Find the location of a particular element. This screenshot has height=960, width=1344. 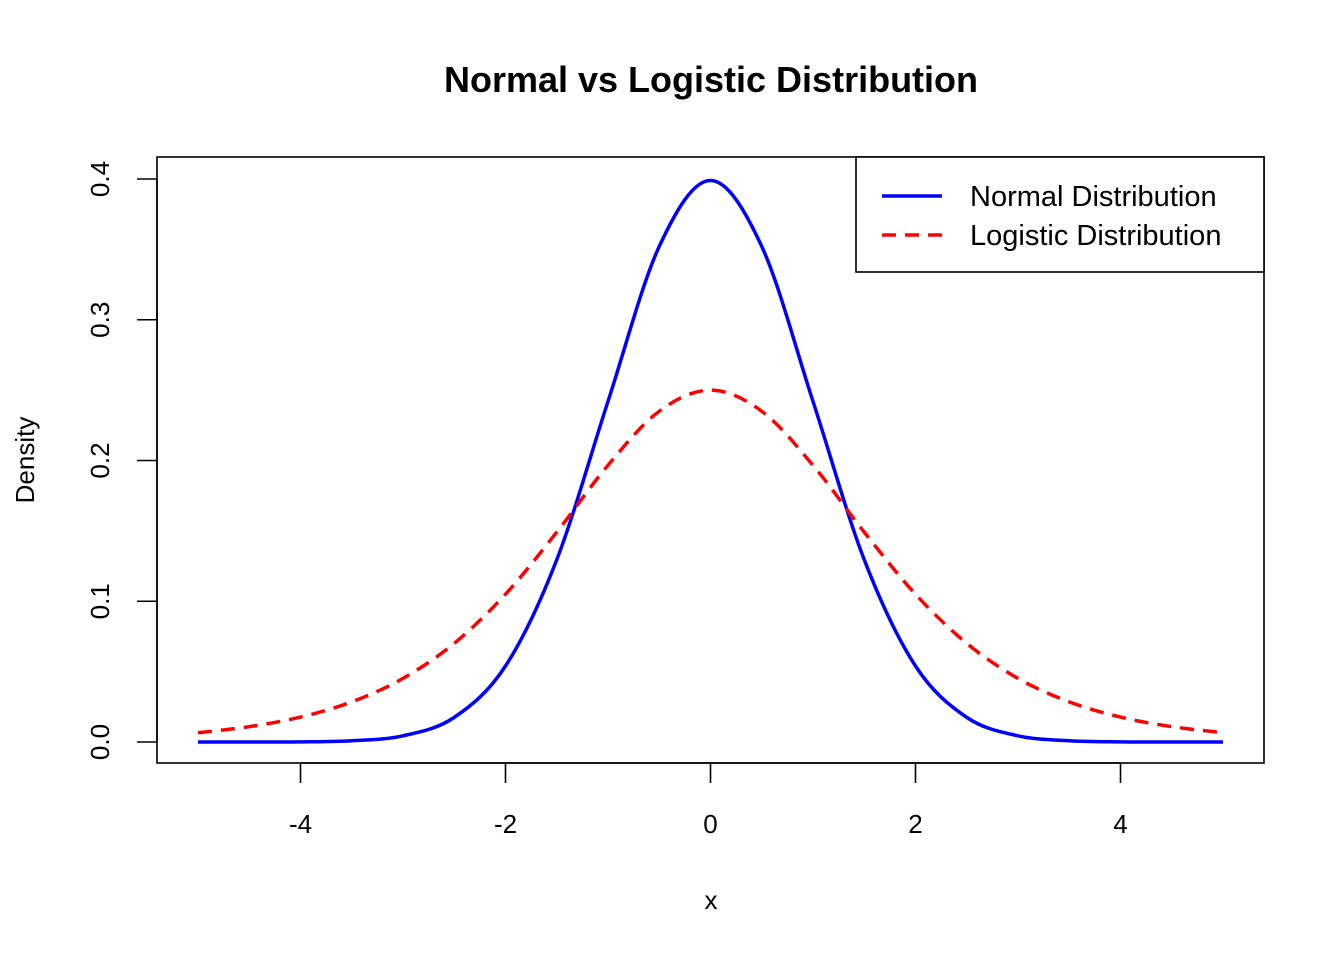

legend-box is located at coordinates (1060, 214).